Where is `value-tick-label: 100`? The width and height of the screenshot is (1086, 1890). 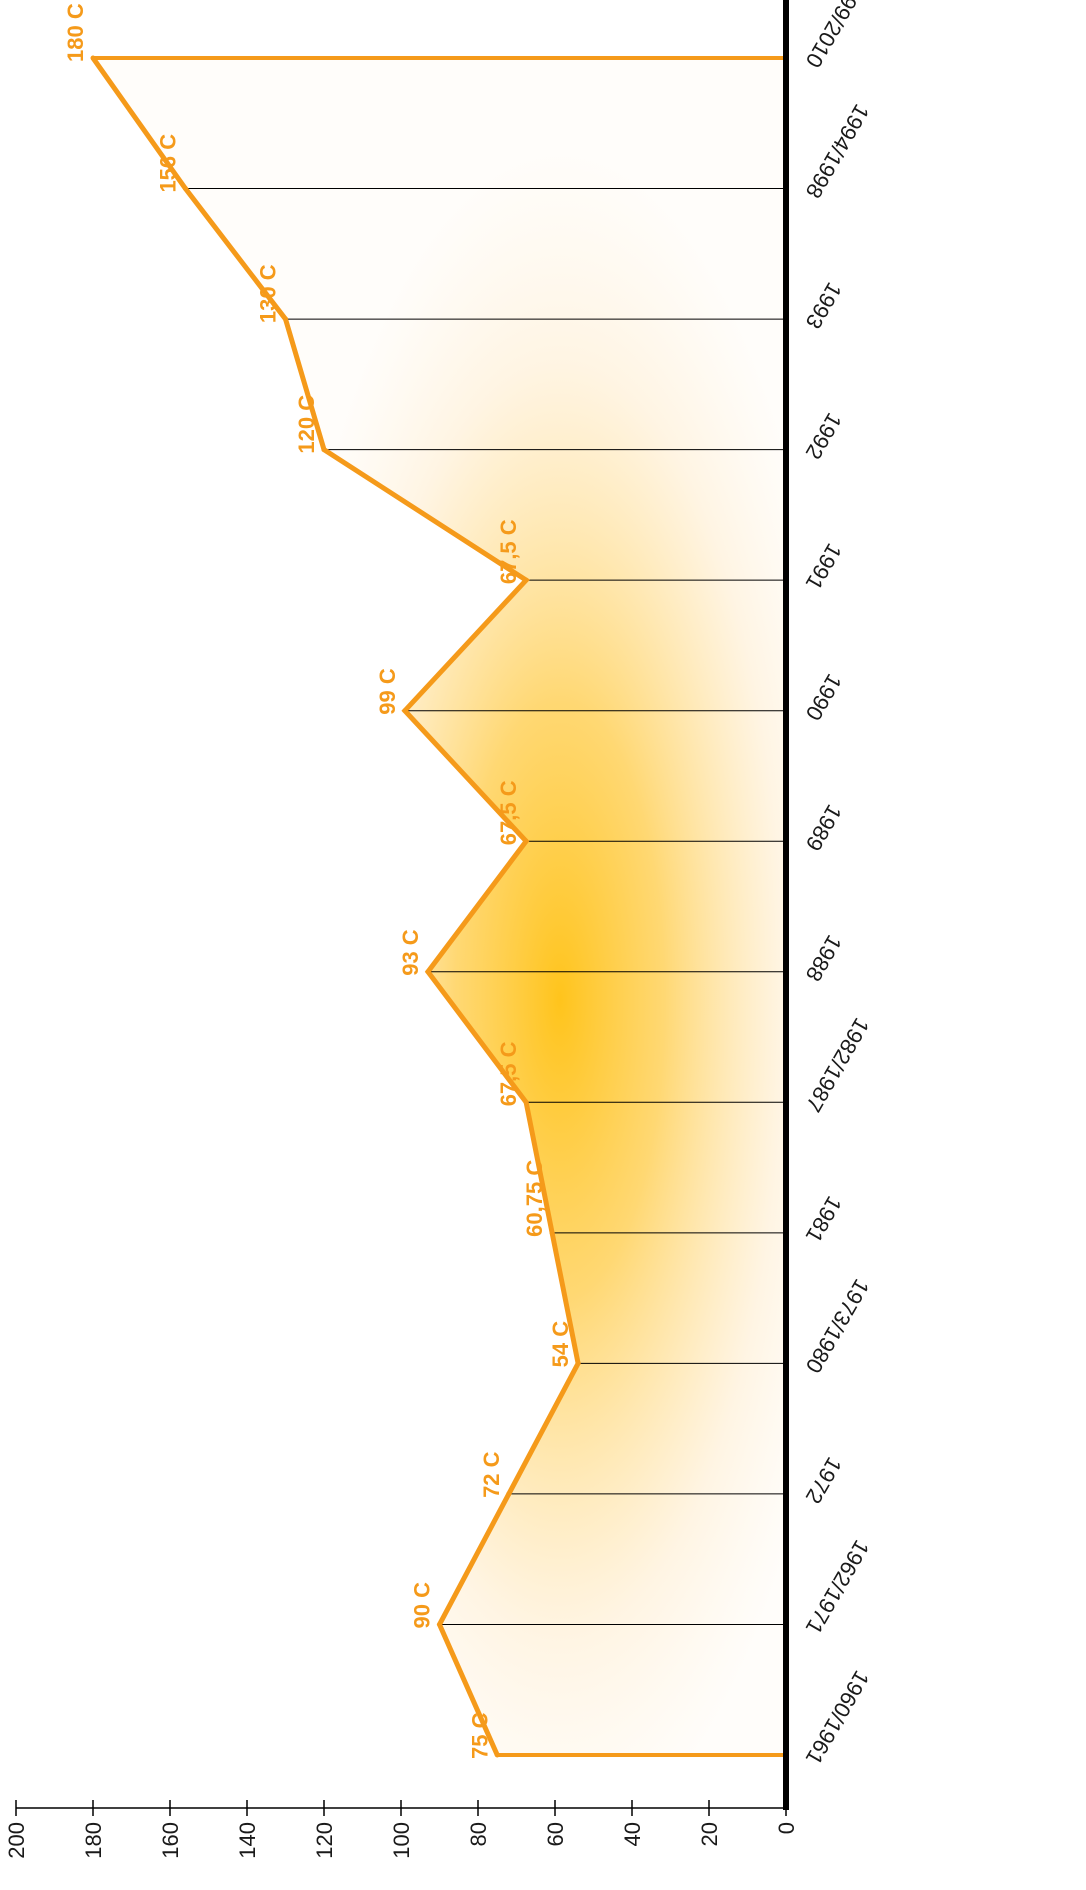
value-tick-label: 100 is located at coordinates (401, 1840).